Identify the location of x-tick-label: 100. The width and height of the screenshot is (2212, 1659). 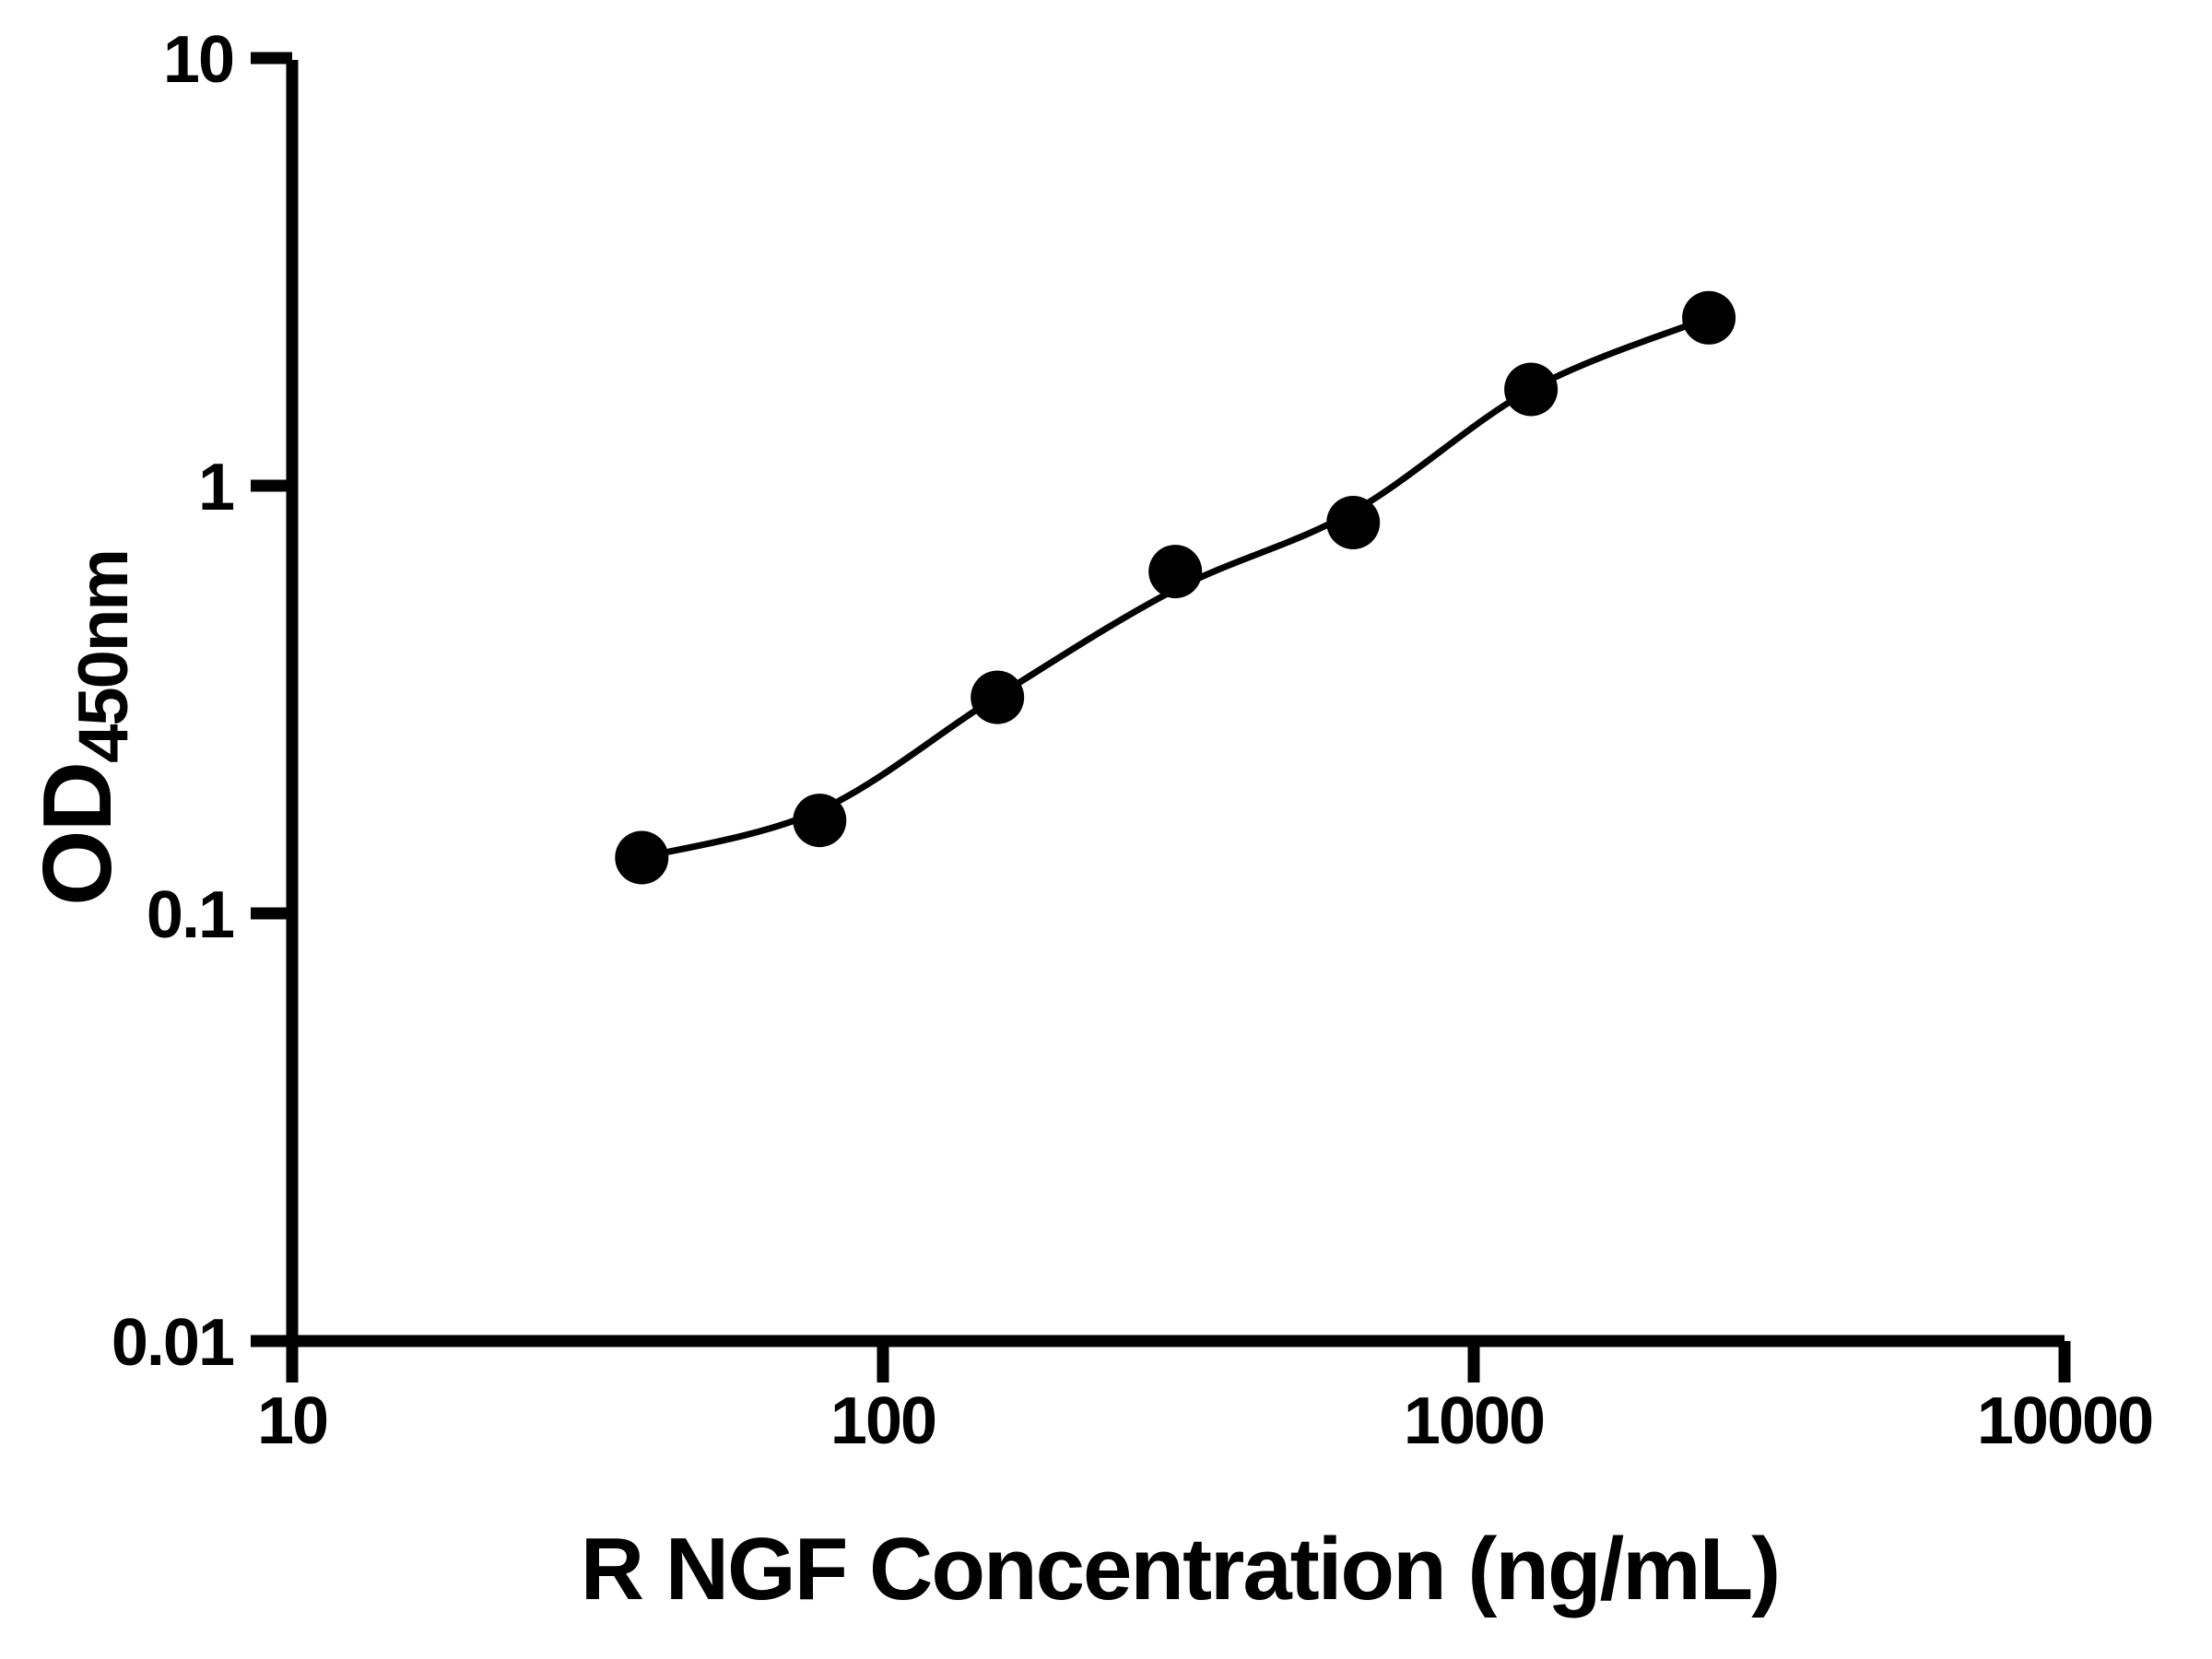
(882, 1421).